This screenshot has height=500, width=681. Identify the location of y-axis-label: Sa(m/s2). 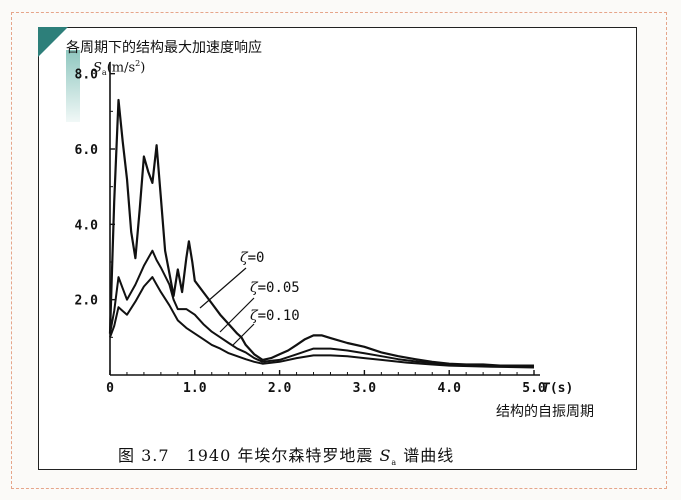
(119, 68).